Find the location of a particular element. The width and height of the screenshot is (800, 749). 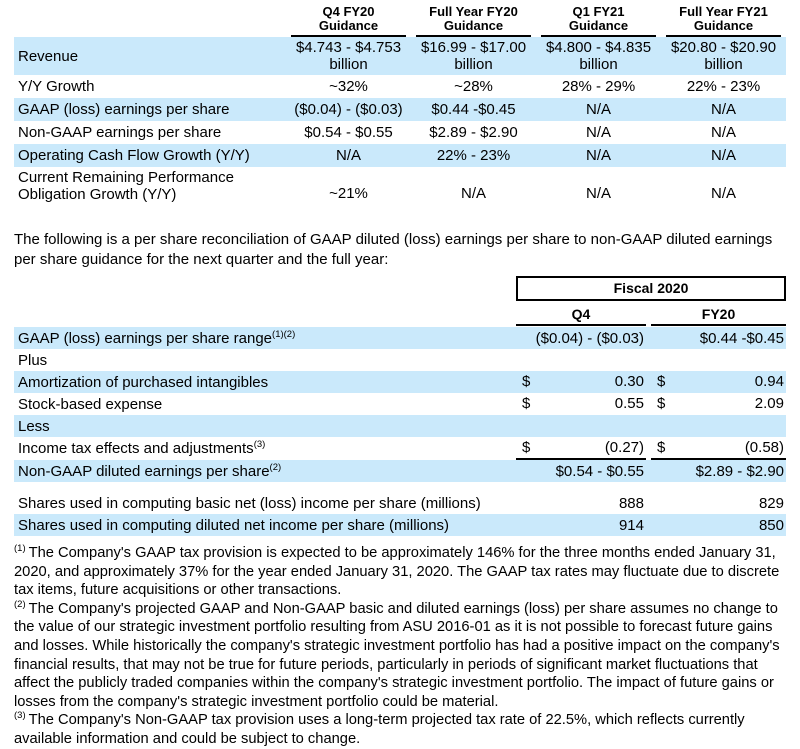

row-label: Income tax effects and adjustments(3) is located at coordinates (265, 448).